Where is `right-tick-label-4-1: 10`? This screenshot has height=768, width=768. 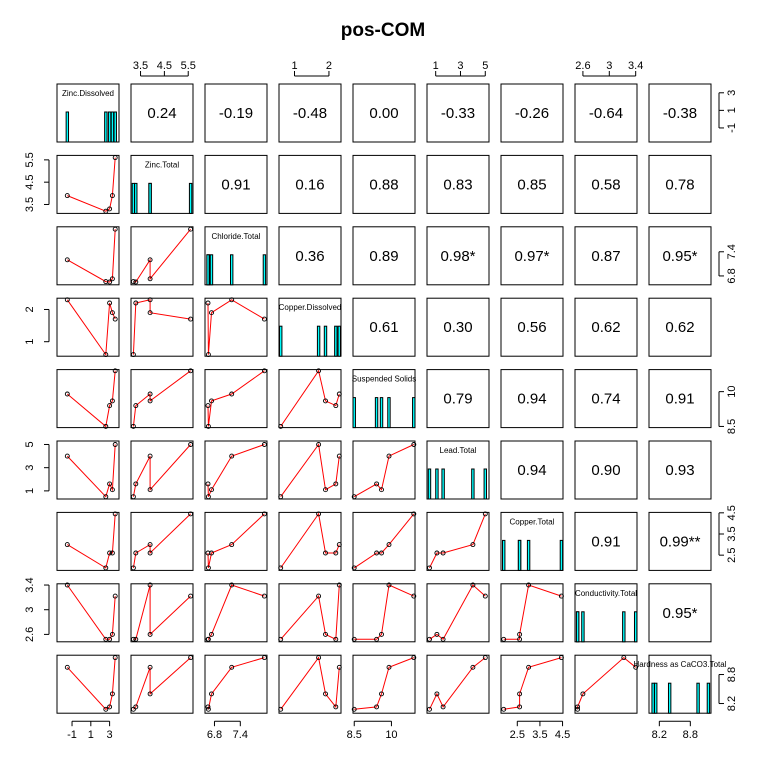
right-tick-label-4-1: 10 is located at coordinates (732, 392).